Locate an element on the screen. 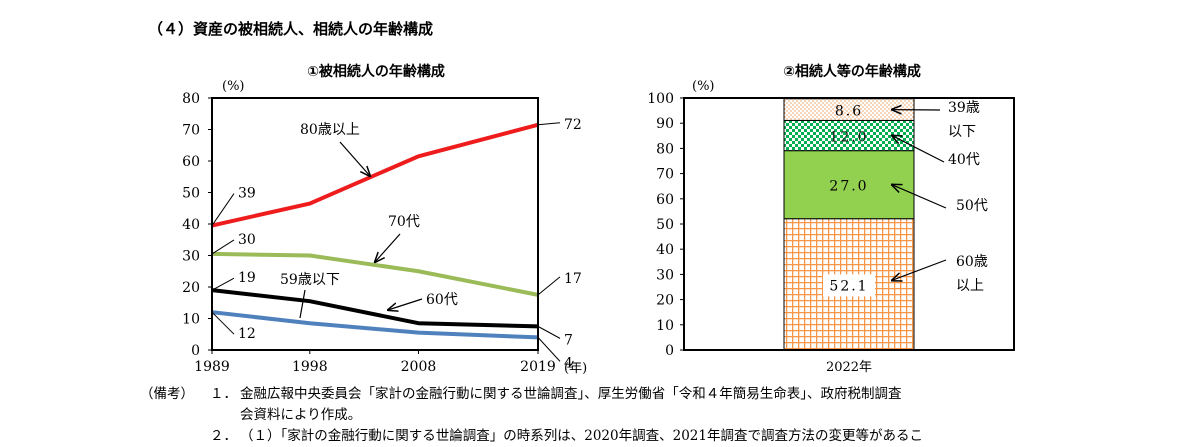  chart2-ytick-label: 60 is located at coordinates (665, 200).